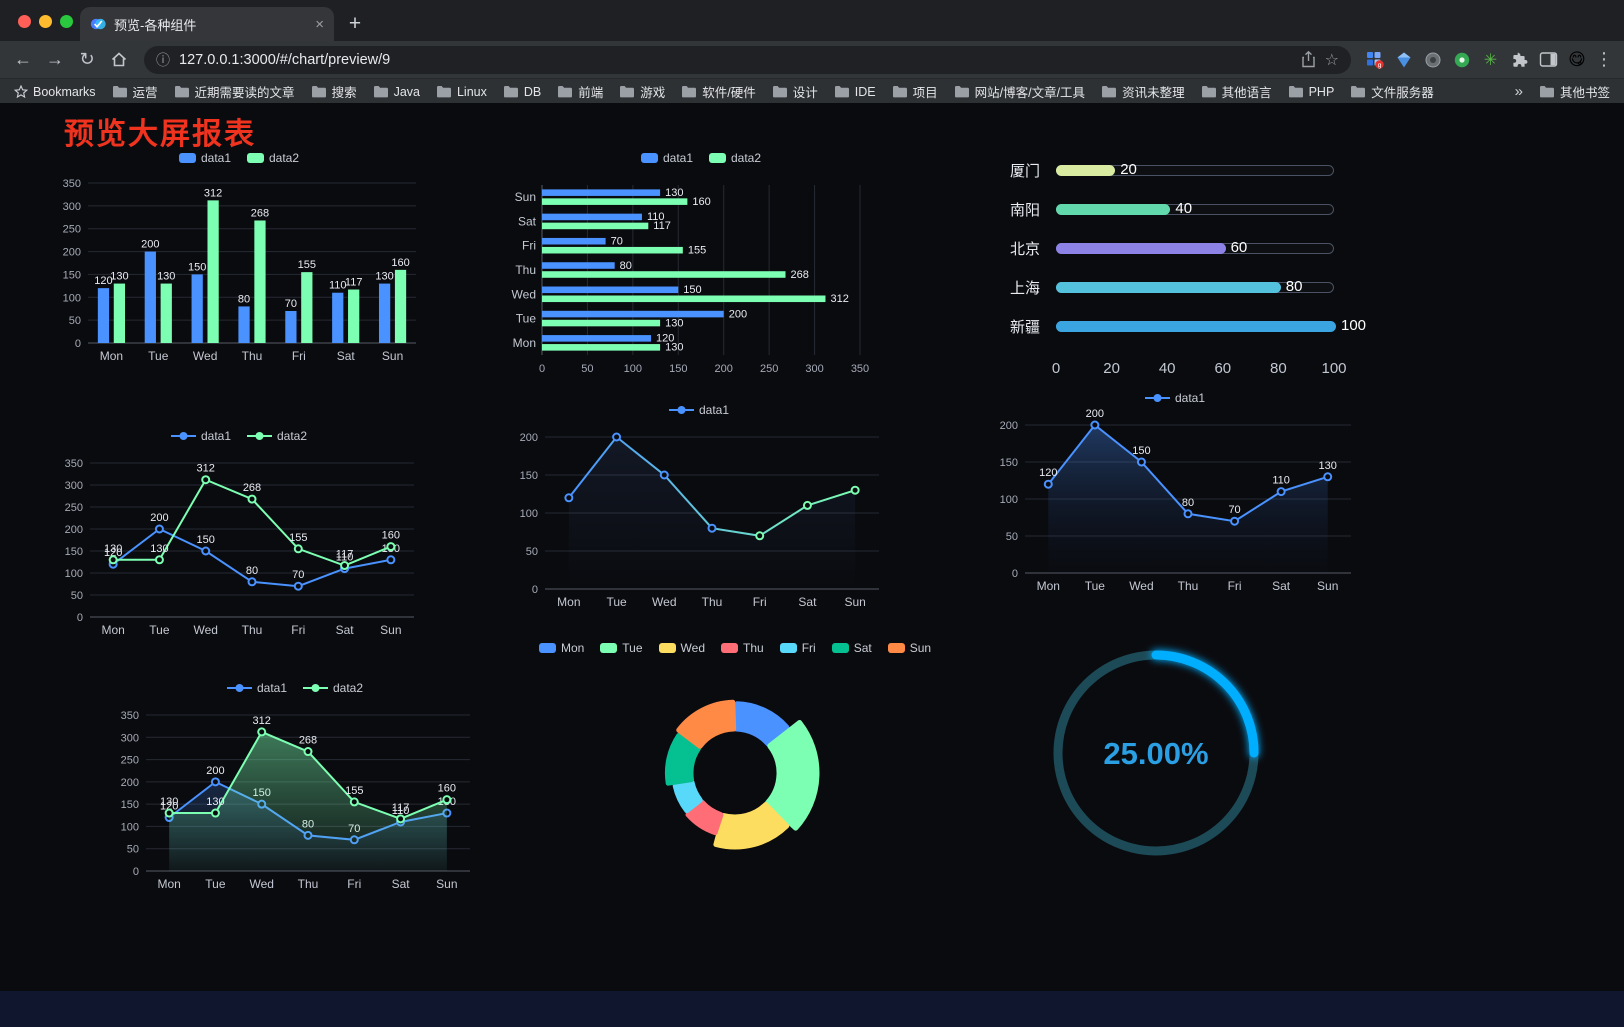 The height and width of the screenshot is (1027, 1624). What do you see at coordinates (461, 91) in the screenshot?
I see `bookmark-folder: Linux` at bounding box center [461, 91].